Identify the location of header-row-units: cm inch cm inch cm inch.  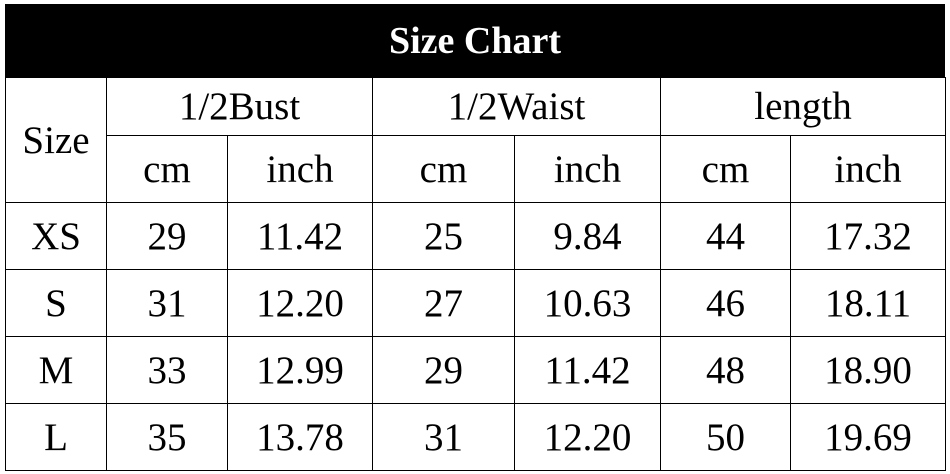
(476, 169).